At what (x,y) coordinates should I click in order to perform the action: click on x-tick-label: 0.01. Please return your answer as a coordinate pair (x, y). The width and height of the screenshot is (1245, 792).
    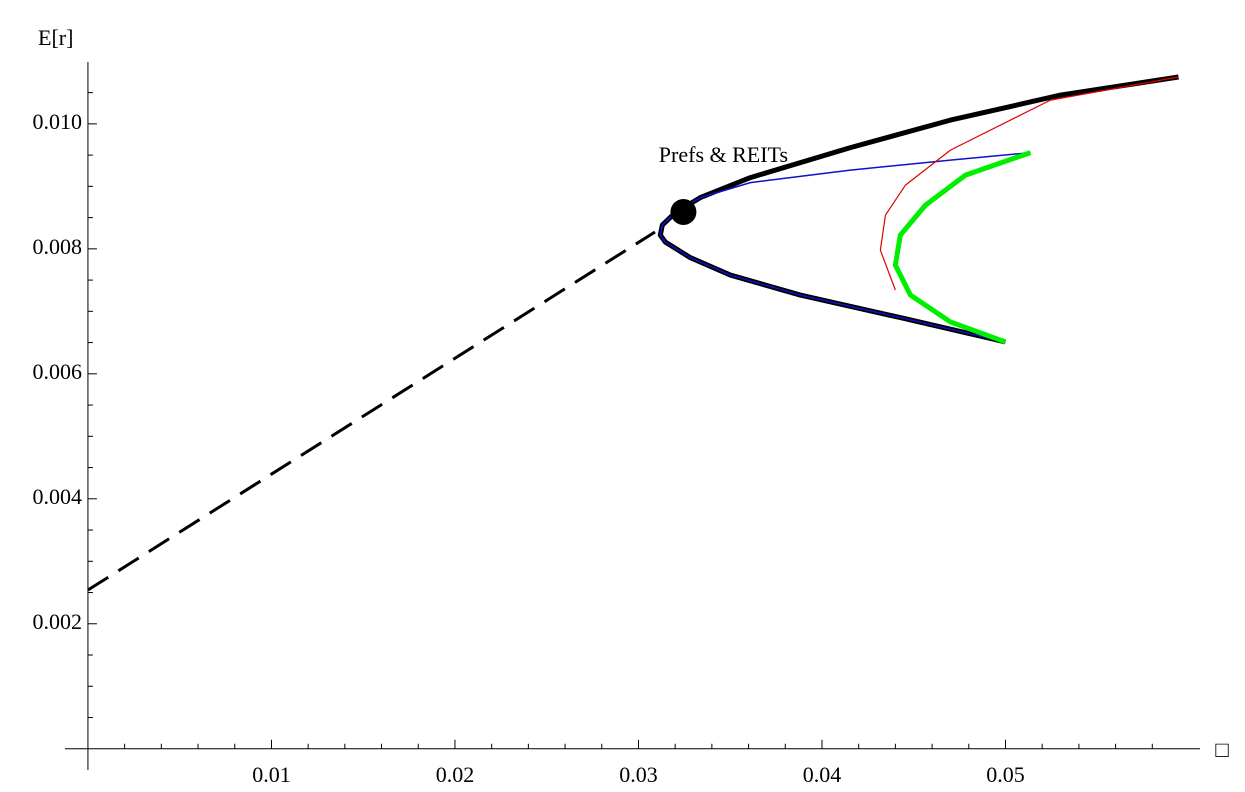
    Looking at the image, I should click on (271, 774).